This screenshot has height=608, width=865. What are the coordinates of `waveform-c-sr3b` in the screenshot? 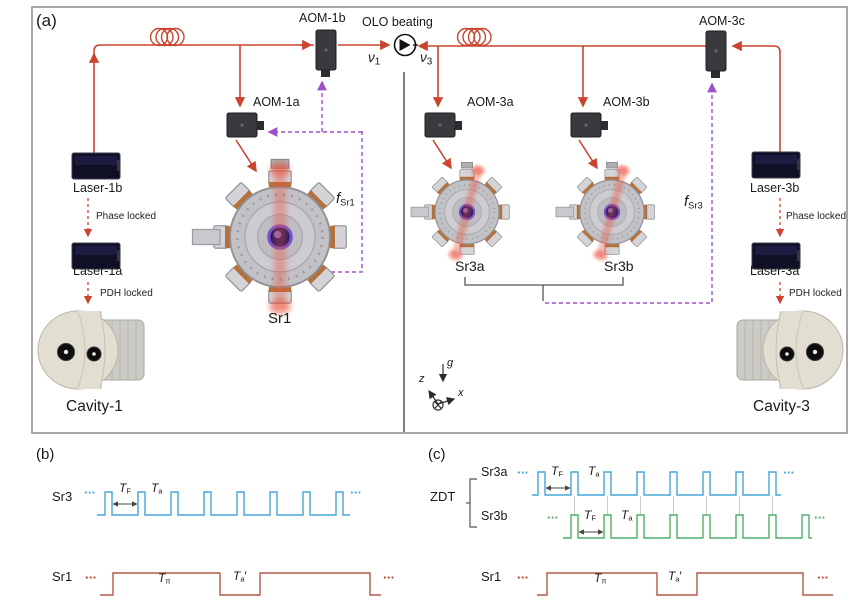 It's located at (687, 526).